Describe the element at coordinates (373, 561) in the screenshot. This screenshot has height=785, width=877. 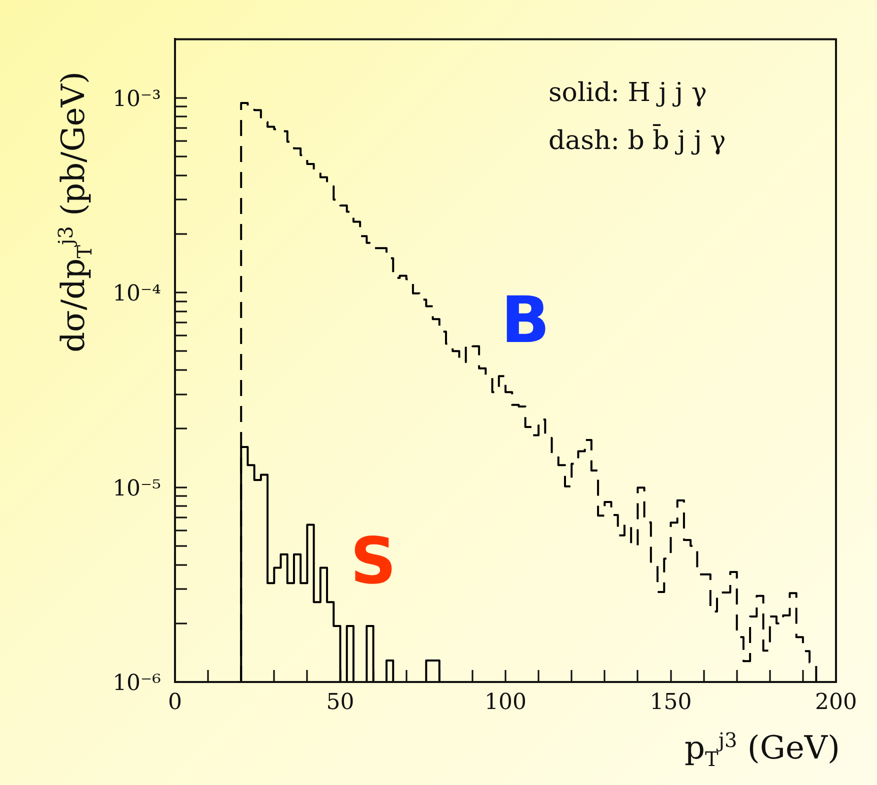
I see `series-label: S` at that location.